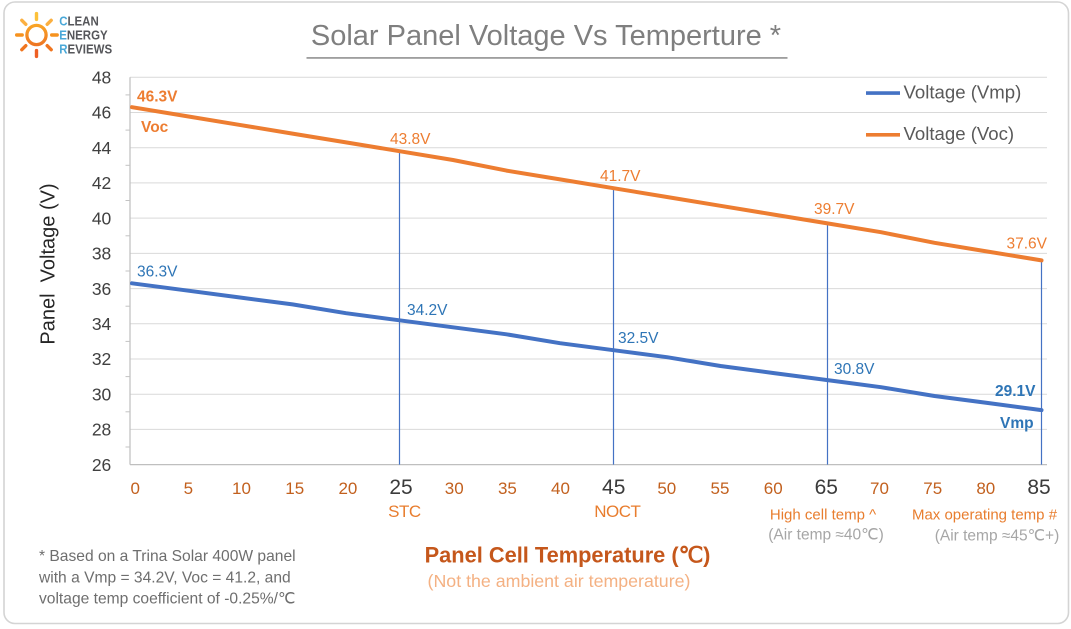 The height and width of the screenshot is (629, 1071). Describe the element at coordinates (85, 49) in the screenshot. I see `svg-text: REVIEWS` at that location.